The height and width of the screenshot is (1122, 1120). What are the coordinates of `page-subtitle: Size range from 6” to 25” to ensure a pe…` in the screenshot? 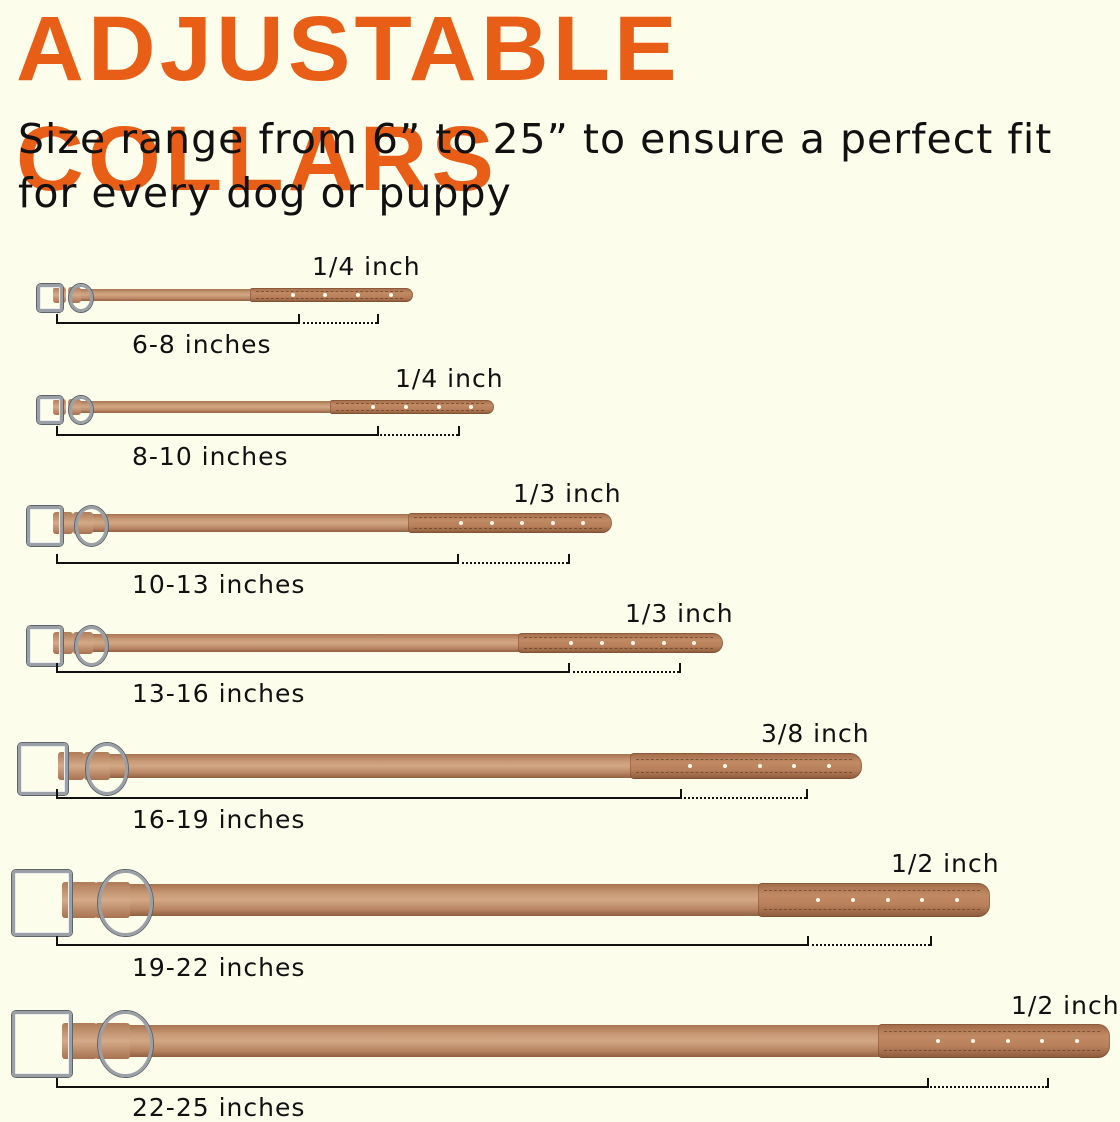 It's located at (535, 166).